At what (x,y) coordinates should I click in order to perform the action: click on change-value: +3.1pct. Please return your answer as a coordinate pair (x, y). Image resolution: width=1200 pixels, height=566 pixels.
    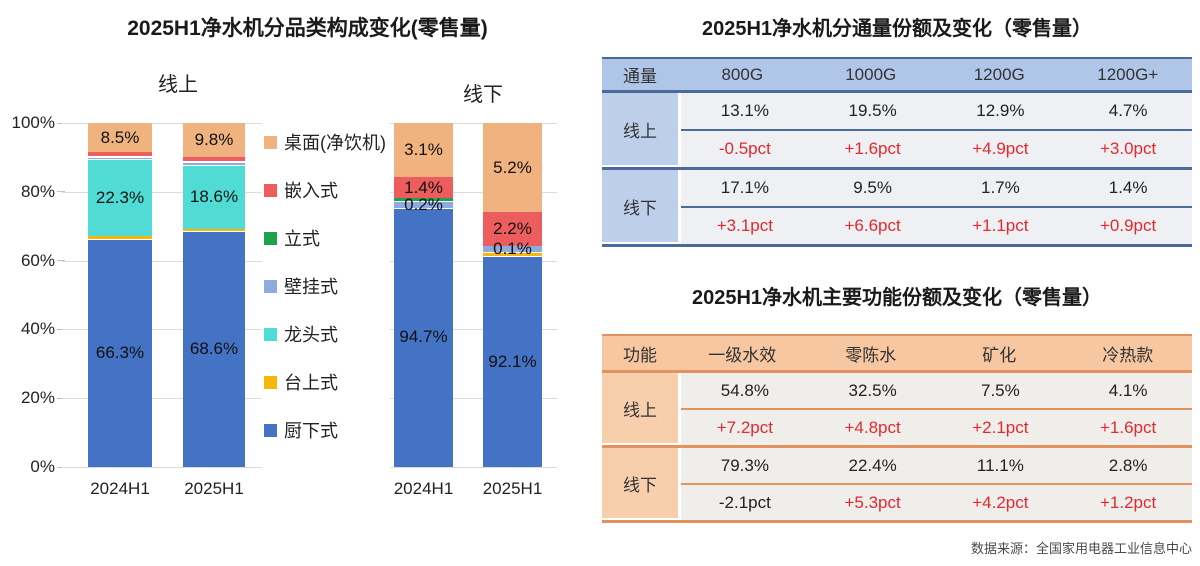
    Looking at the image, I should click on (744, 225).